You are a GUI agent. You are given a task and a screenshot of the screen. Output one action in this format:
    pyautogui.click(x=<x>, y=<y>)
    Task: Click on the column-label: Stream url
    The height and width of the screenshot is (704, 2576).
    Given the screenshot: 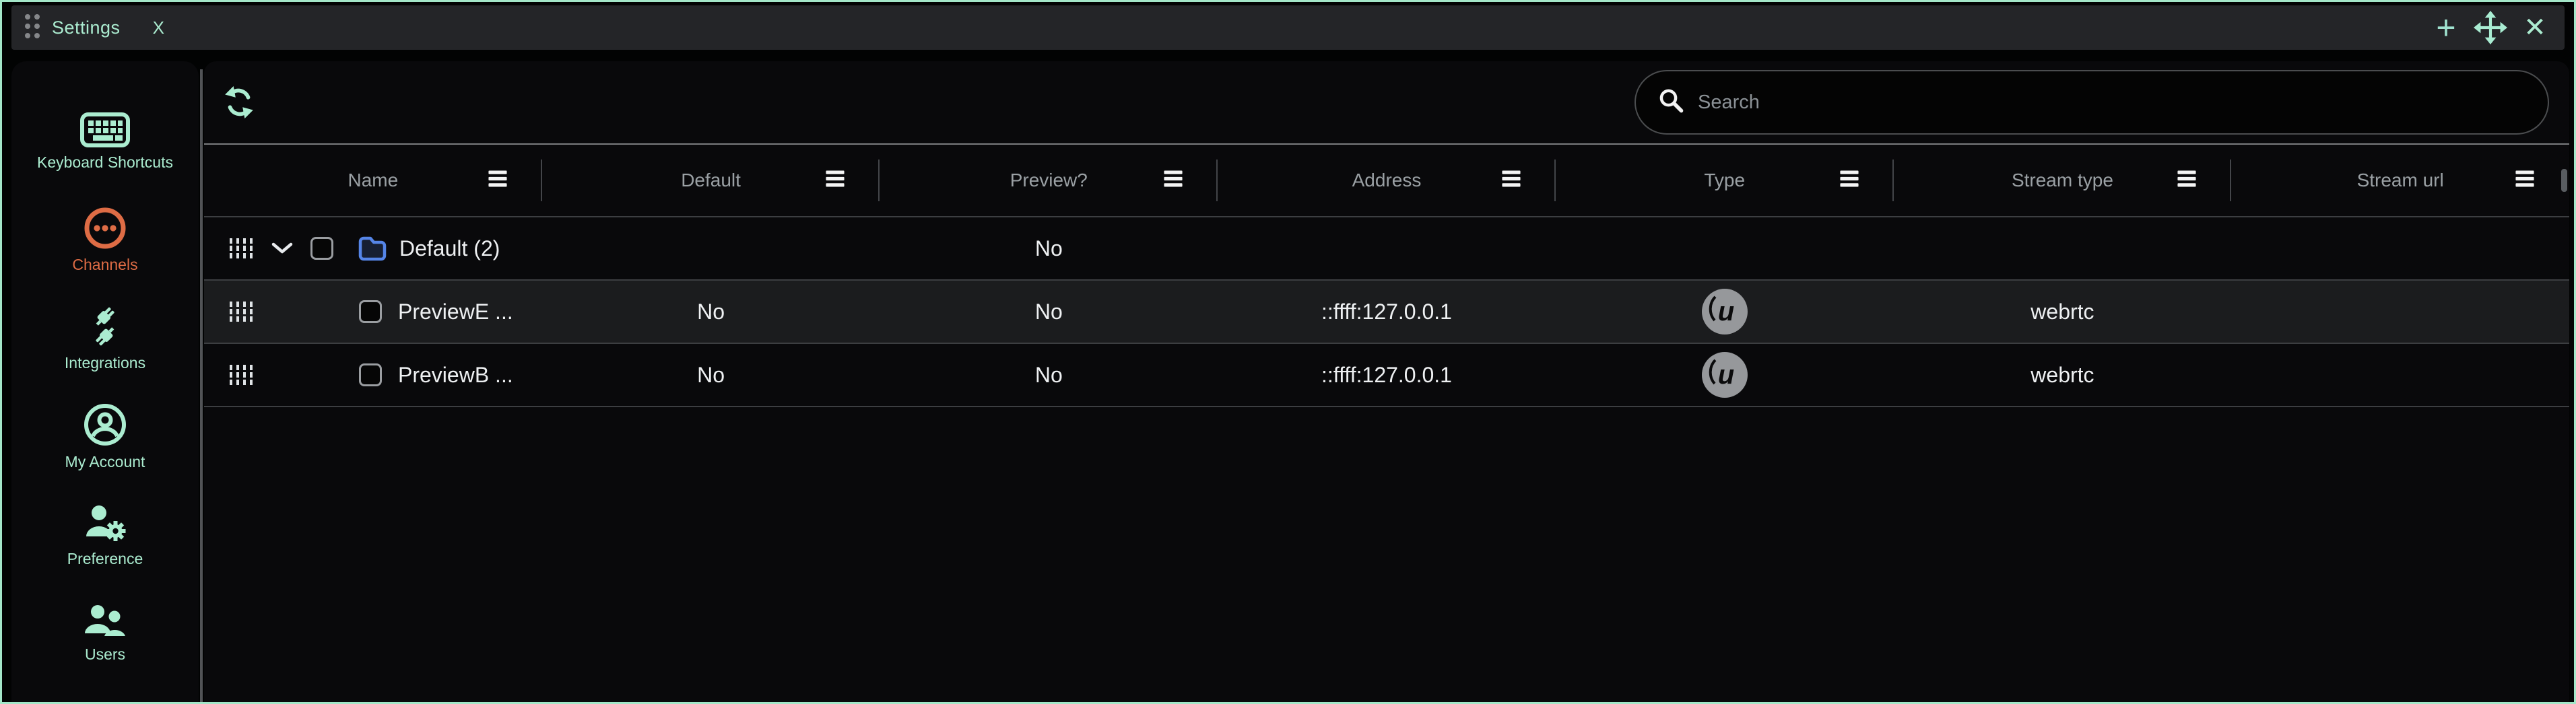 What is the action you would take?
    pyautogui.click(x=2400, y=180)
    